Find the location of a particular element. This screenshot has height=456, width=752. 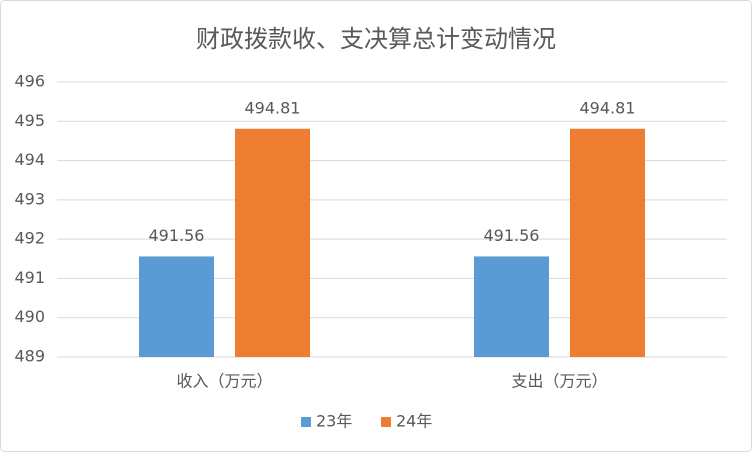

y-tick-label: 493 is located at coordinates (29, 198).